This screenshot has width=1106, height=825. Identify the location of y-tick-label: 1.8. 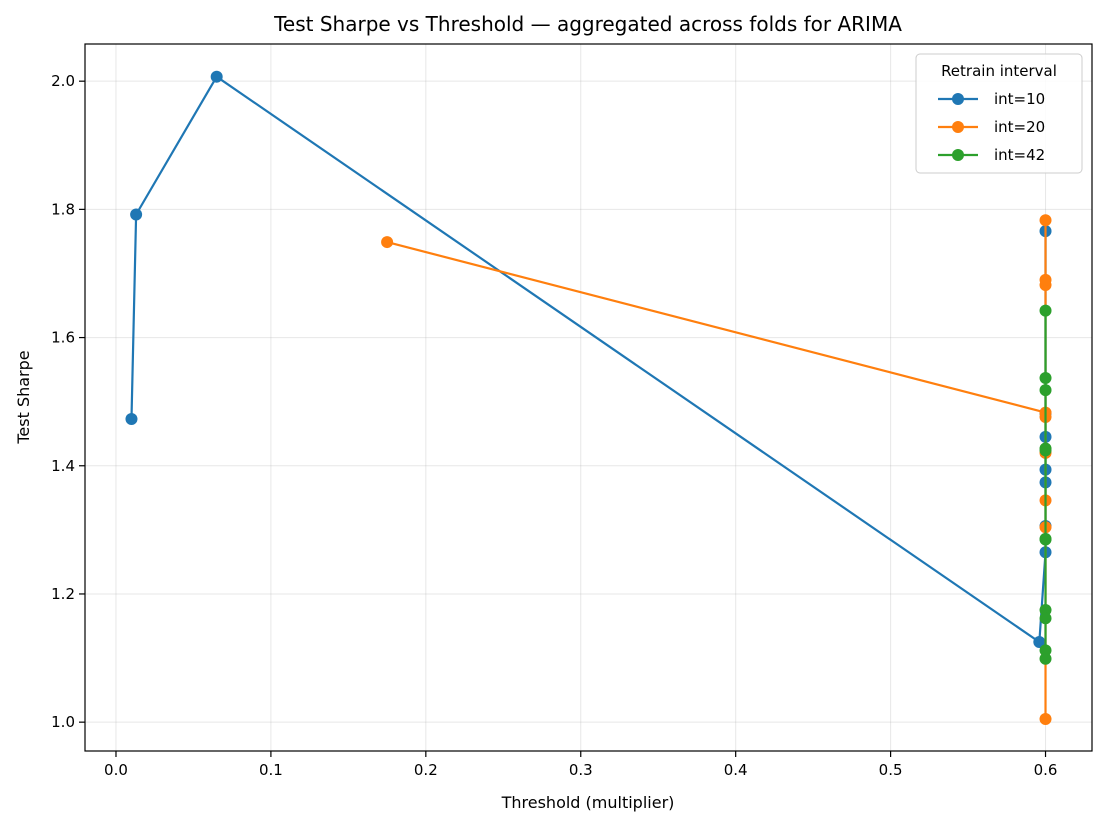
(63, 209).